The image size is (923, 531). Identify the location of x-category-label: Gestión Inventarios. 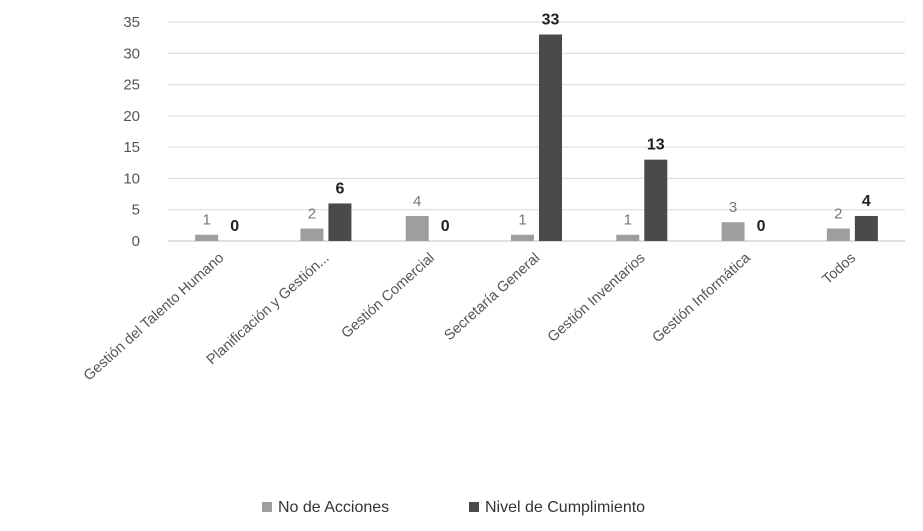
(597, 297).